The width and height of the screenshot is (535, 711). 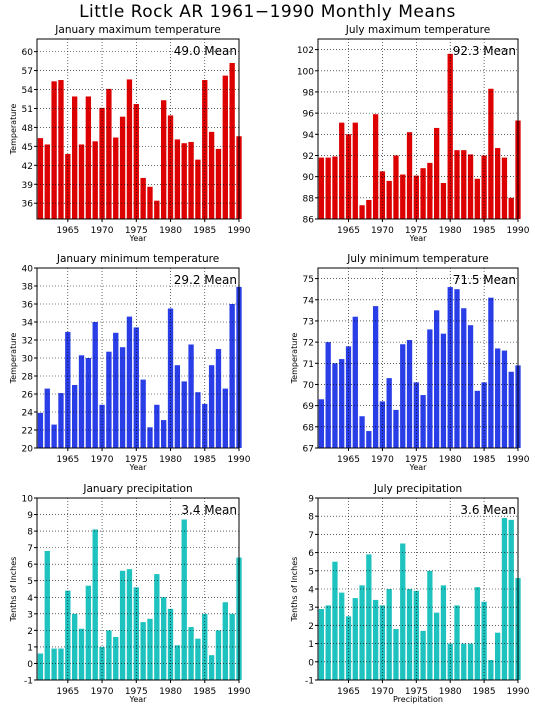 What do you see at coordinates (308, 157) in the screenshot?
I see `y-tick-label: 92` at bounding box center [308, 157].